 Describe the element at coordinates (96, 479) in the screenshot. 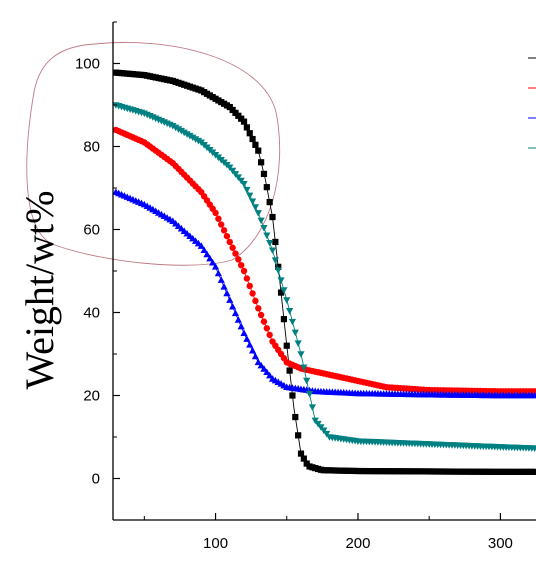

I see `y-tick-label: 0` at that location.